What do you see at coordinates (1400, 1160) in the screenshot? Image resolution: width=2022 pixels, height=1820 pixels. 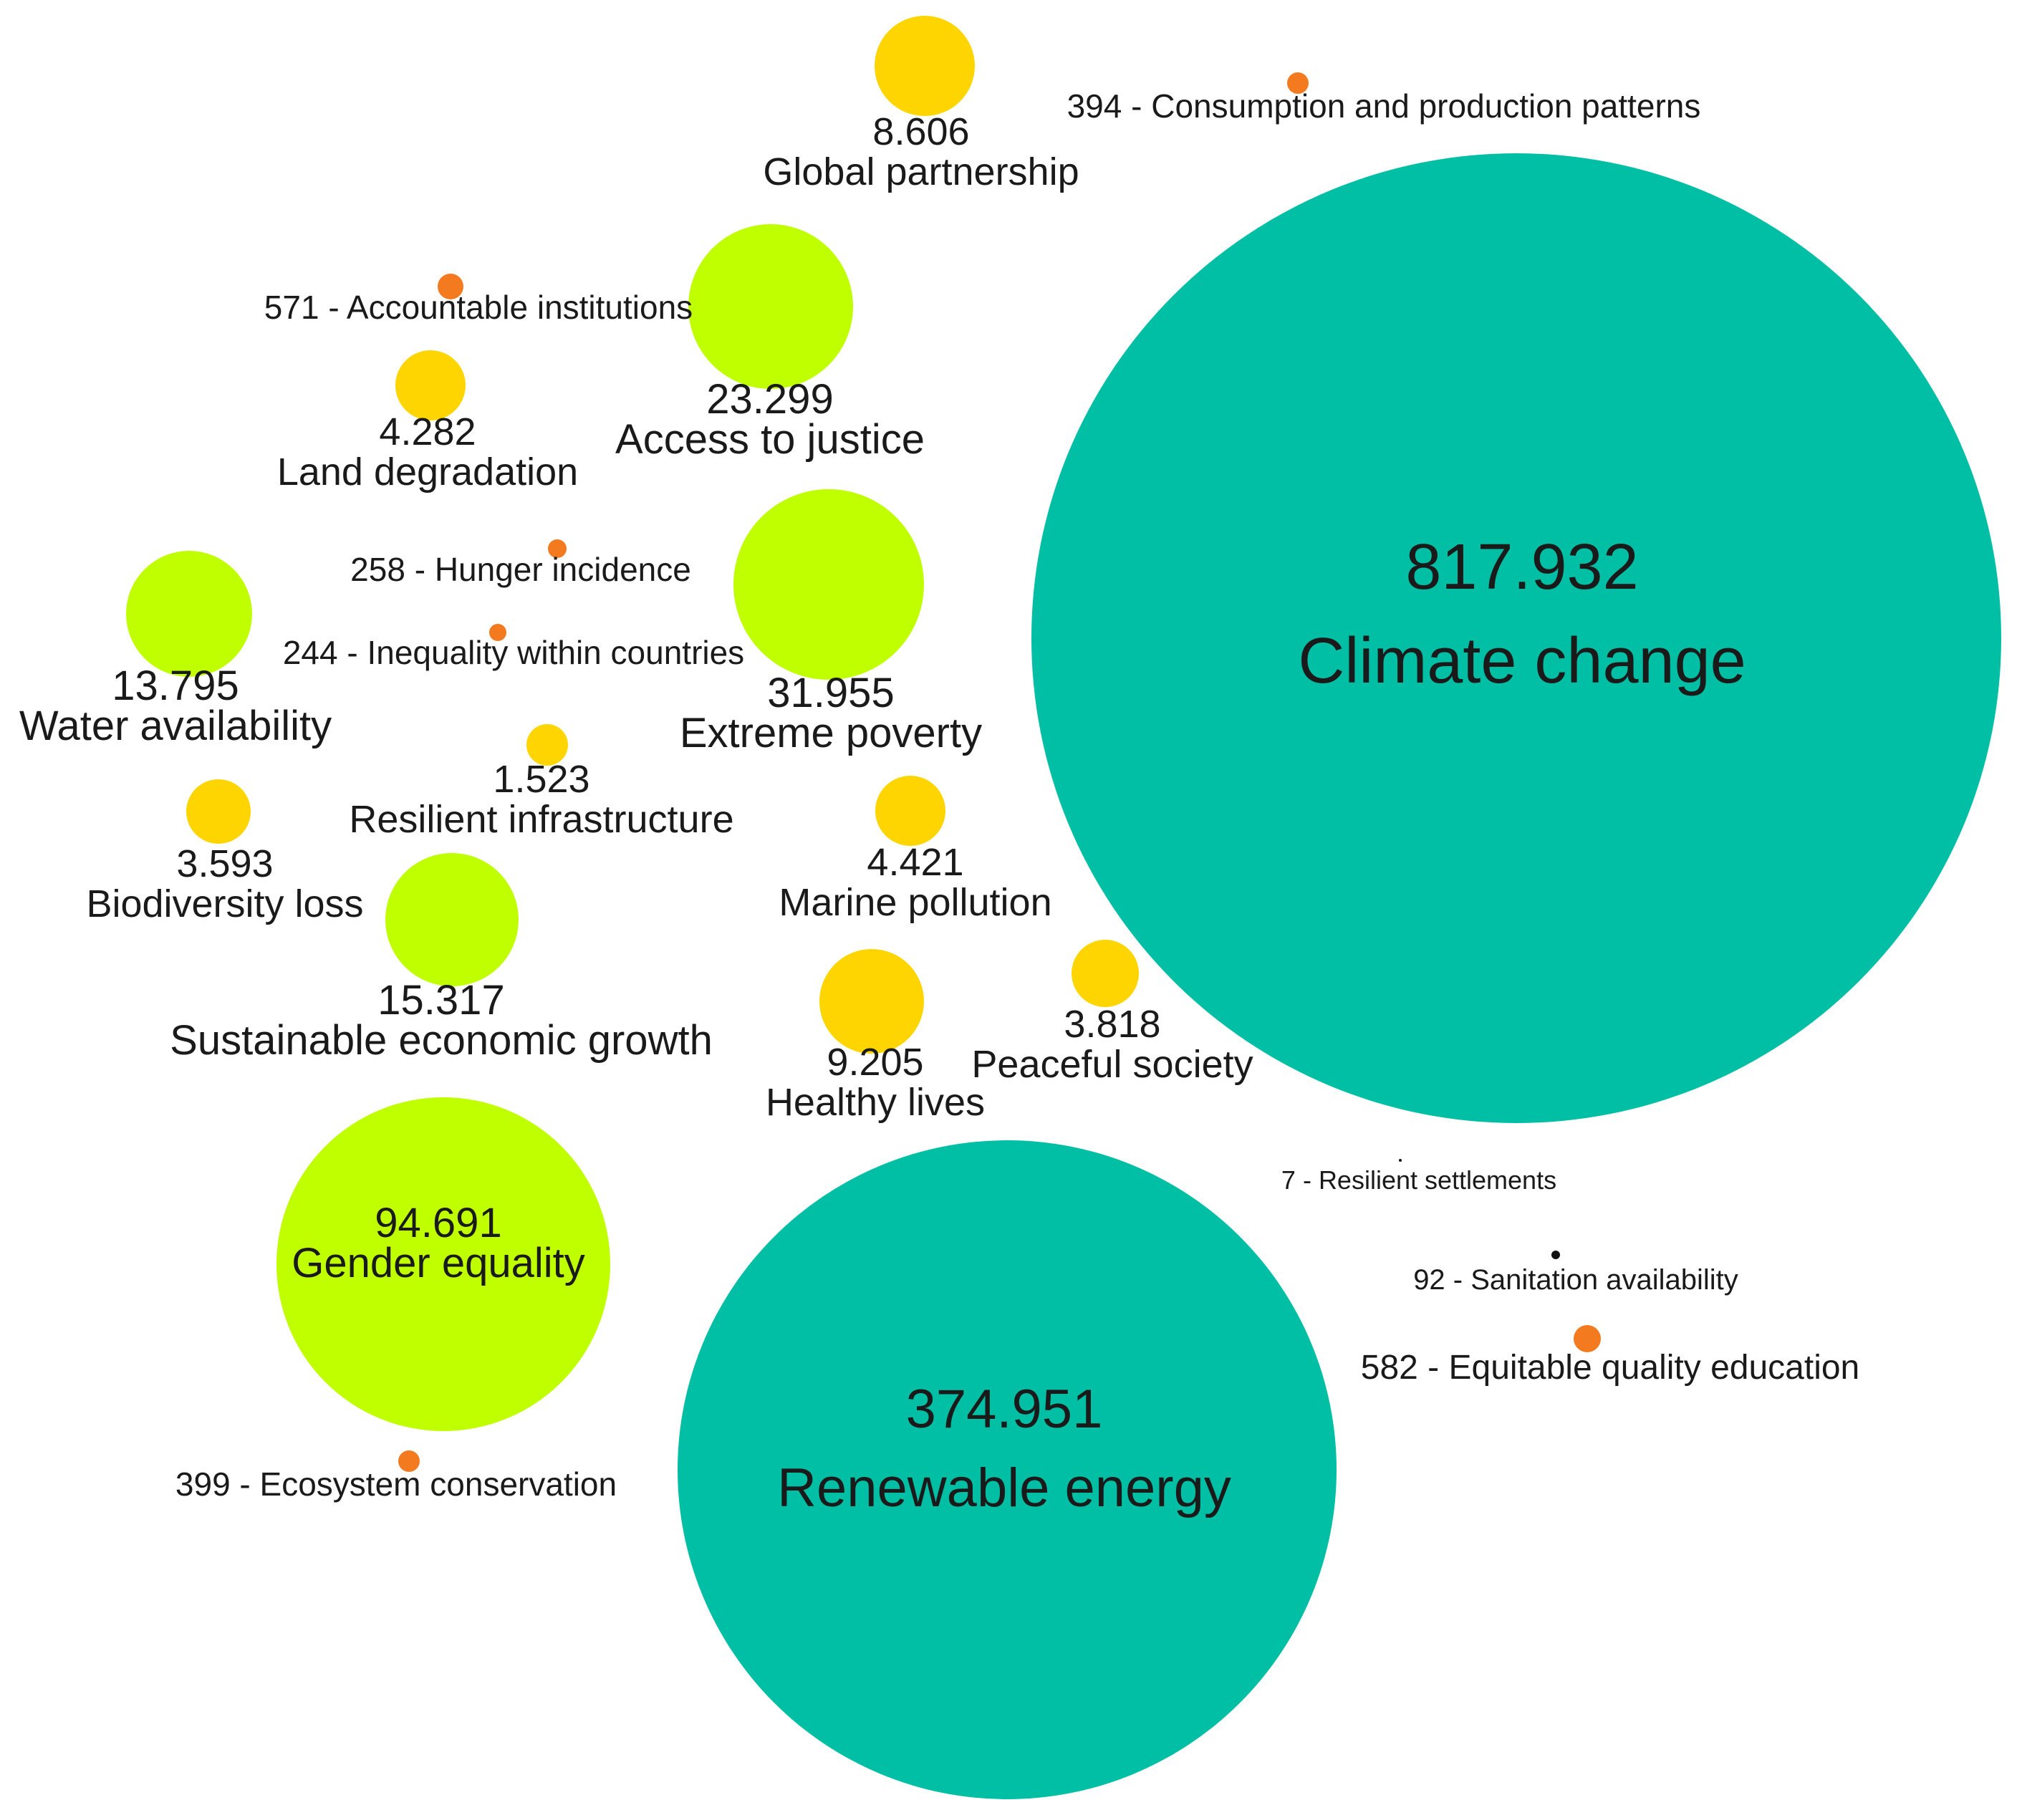 I see `bubble-resilient-settlements` at bounding box center [1400, 1160].